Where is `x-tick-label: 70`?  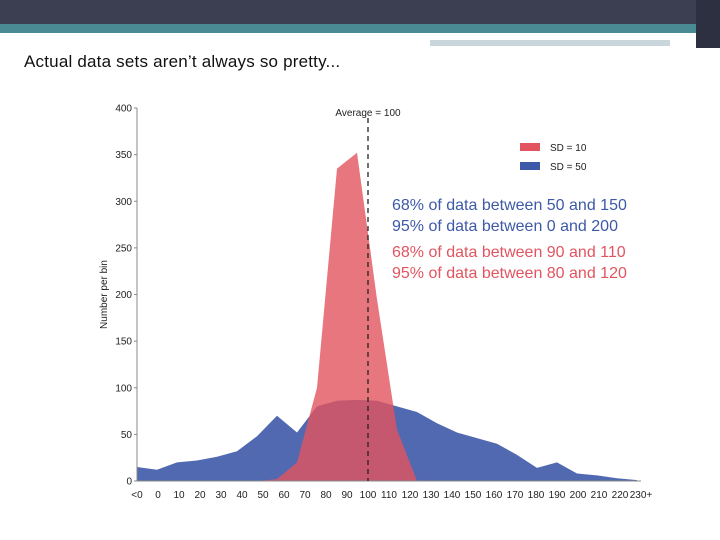 x-tick-label: 70 is located at coordinates (305, 495).